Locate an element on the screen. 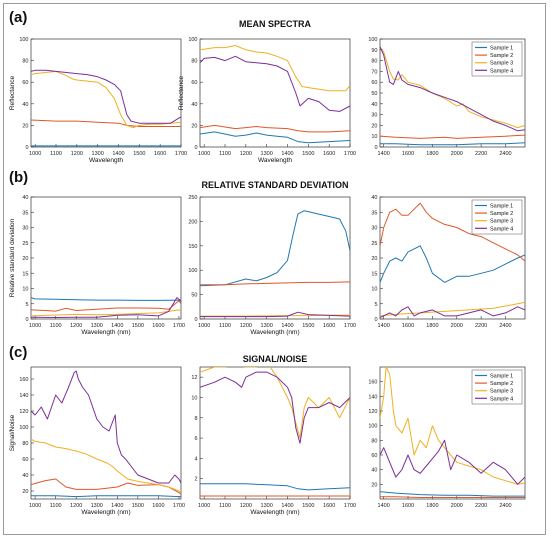 The width and height of the screenshot is (550, 539). y-tick-label: 140 is located at coordinates (372, 397).